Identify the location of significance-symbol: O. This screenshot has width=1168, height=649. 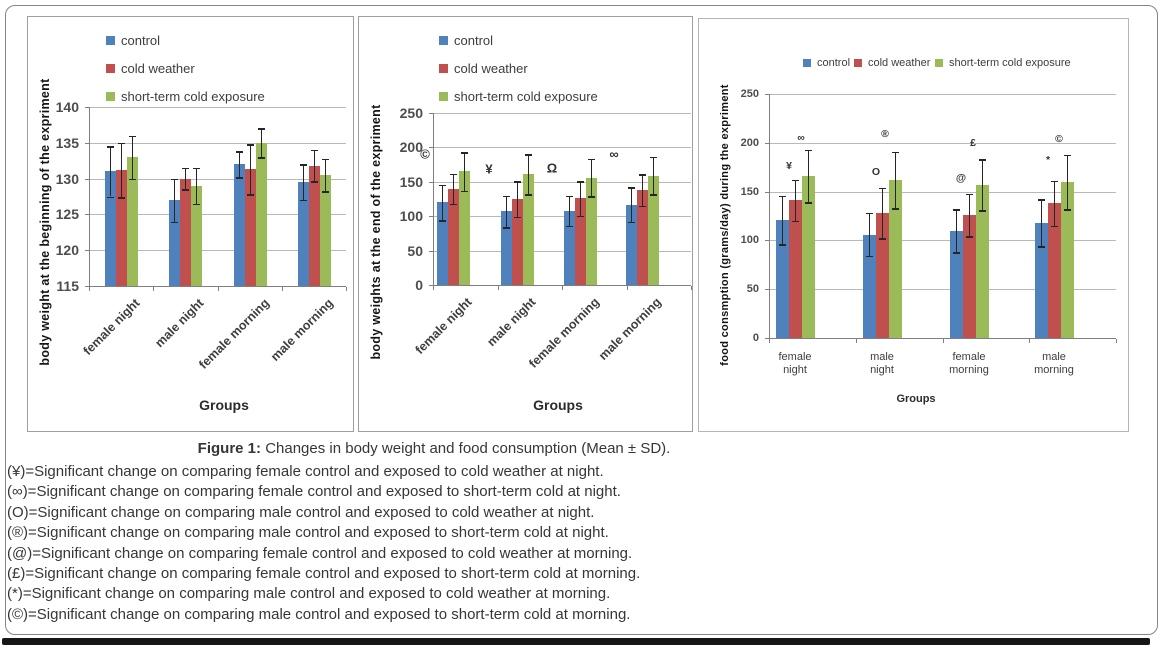
(876, 172).